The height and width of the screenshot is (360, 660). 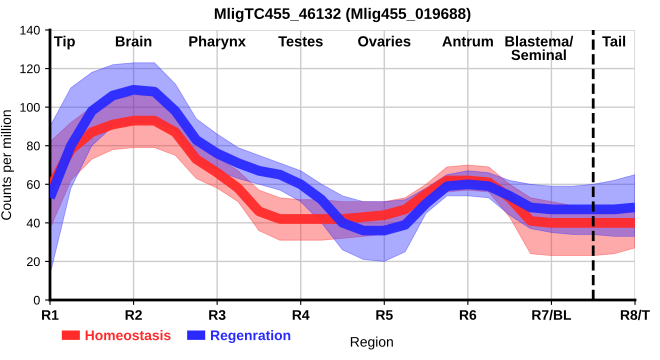 What do you see at coordinates (7, 165) in the screenshot?
I see `y-axis-title: Counts per million` at bounding box center [7, 165].